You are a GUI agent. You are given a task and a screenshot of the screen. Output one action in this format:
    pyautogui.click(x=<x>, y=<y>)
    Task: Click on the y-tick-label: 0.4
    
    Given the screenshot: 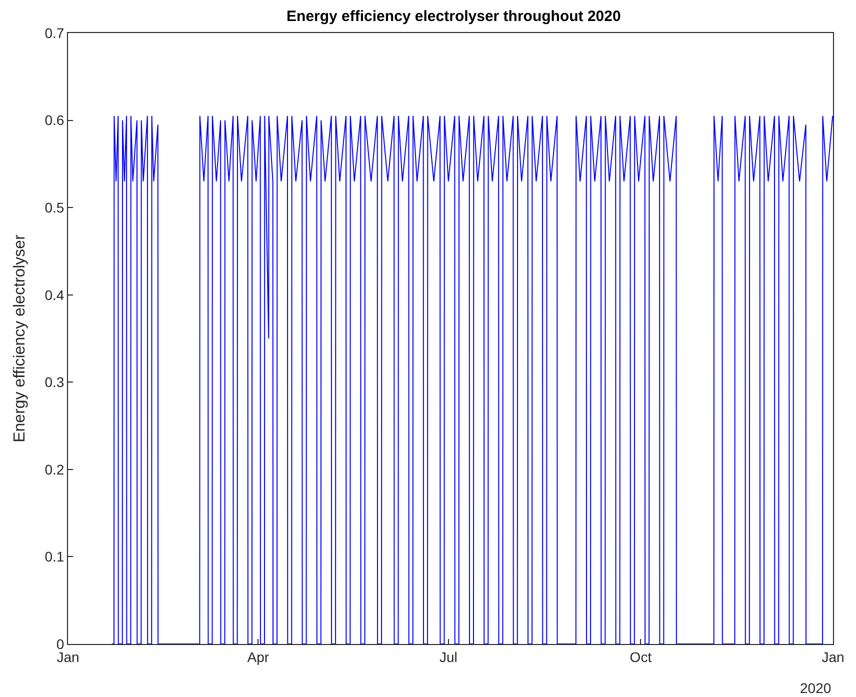 What is the action you would take?
    pyautogui.click(x=54, y=294)
    